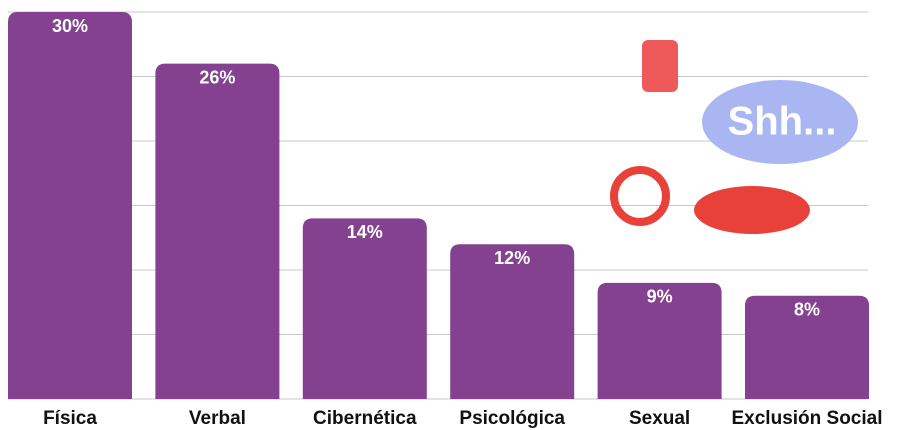 This screenshot has width=898, height=430. I want to click on x-tick-label: Cibernética, so click(365, 418).